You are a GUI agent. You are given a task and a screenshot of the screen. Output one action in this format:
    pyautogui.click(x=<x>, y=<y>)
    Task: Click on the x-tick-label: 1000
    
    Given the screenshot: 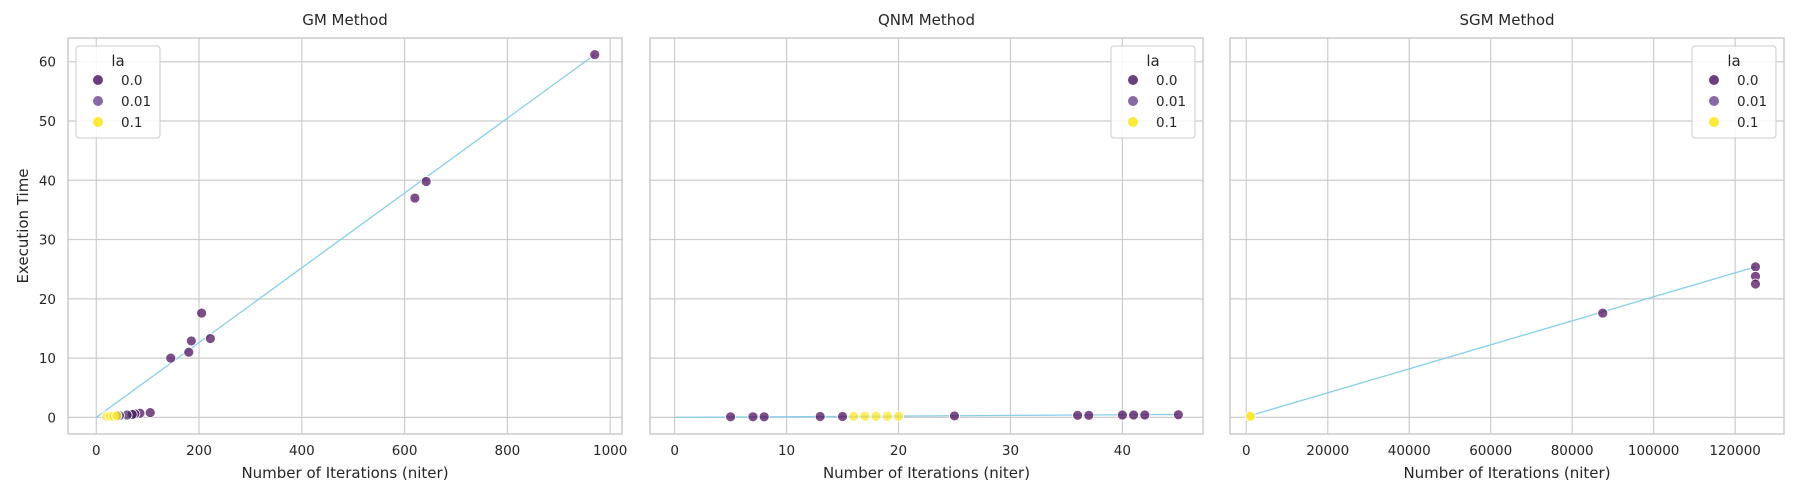 What is the action you would take?
    pyautogui.click(x=610, y=451)
    